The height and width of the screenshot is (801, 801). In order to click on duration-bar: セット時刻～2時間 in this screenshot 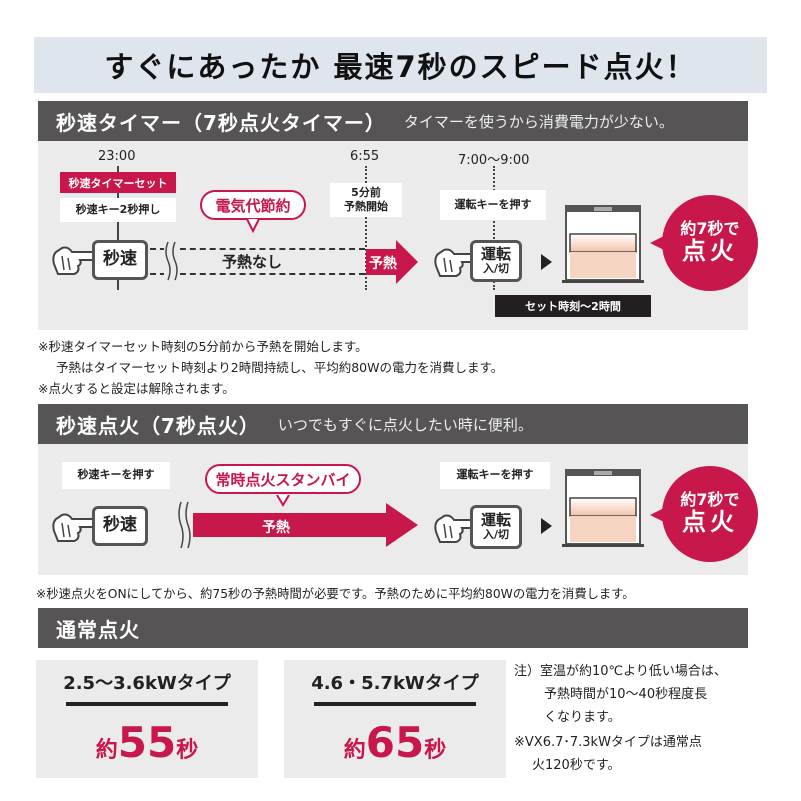, I will do `click(573, 306)`.